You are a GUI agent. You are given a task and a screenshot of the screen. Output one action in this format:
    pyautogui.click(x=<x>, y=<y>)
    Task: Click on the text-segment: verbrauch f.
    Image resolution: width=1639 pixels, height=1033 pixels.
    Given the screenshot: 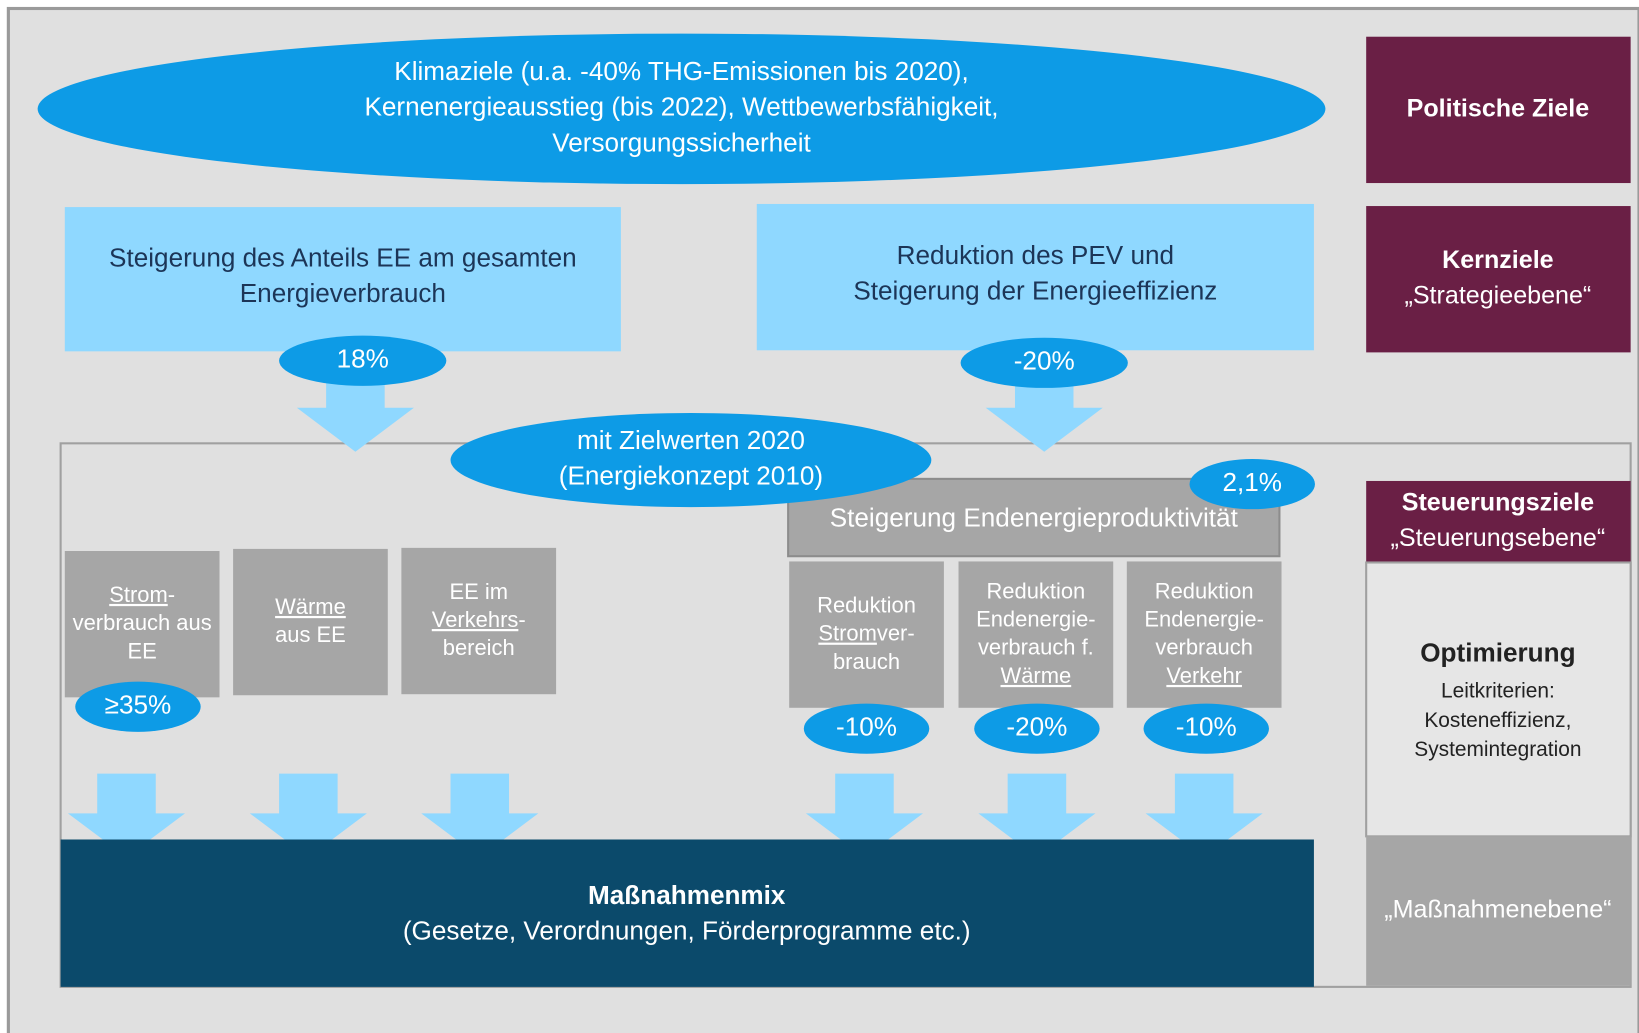 What is the action you would take?
    pyautogui.click(x=1036, y=647)
    